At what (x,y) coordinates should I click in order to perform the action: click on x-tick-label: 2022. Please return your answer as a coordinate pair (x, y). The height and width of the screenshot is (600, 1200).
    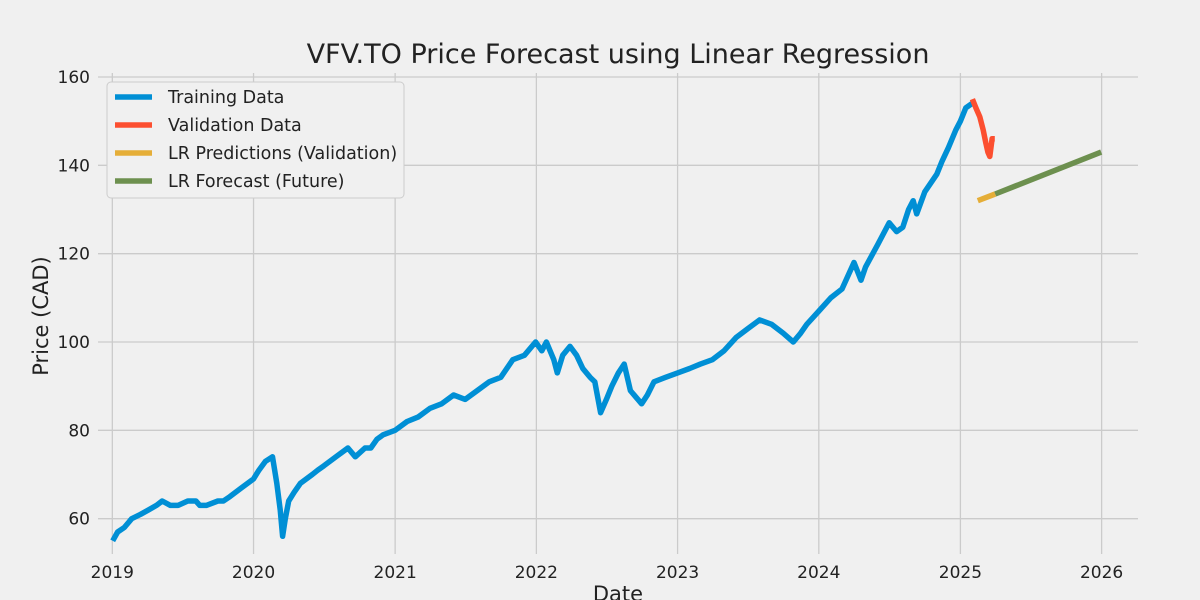
    Looking at the image, I should click on (536, 573).